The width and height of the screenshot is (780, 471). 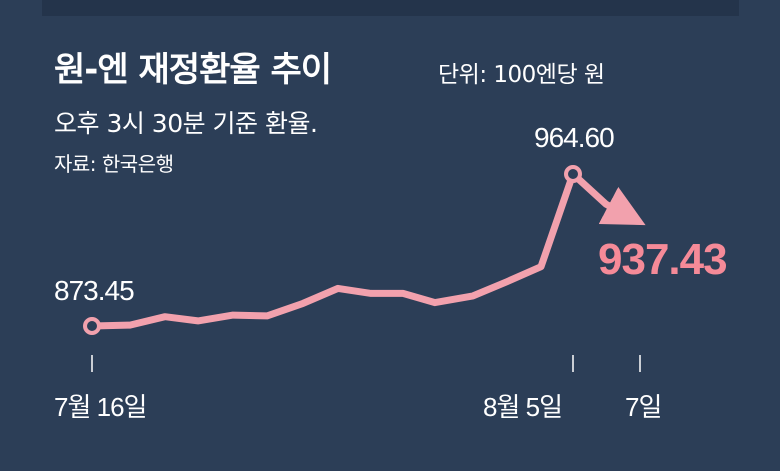 What do you see at coordinates (186, 123) in the screenshot?
I see `chart-subtitle: 오후 3시 30분 기준 환율.` at bounding box center [186, 123].